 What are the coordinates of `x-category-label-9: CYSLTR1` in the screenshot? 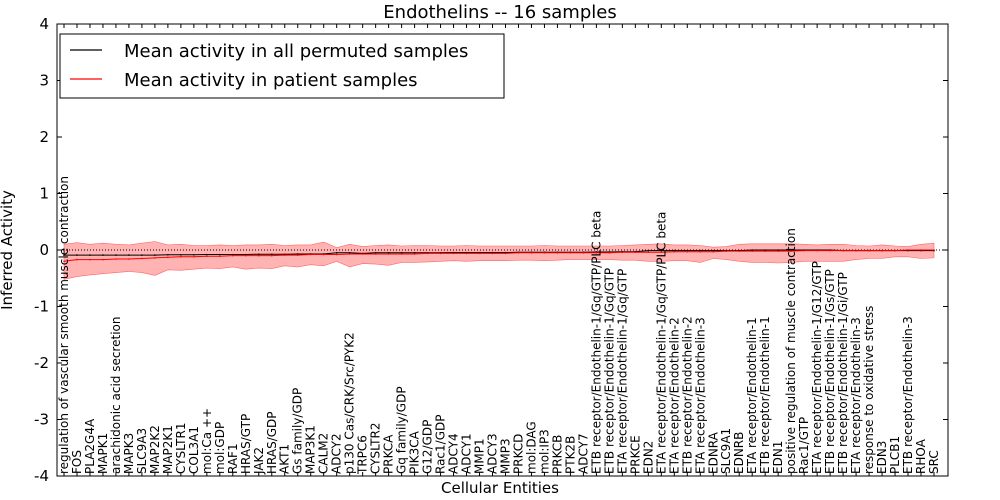 It's located at (181, 448).